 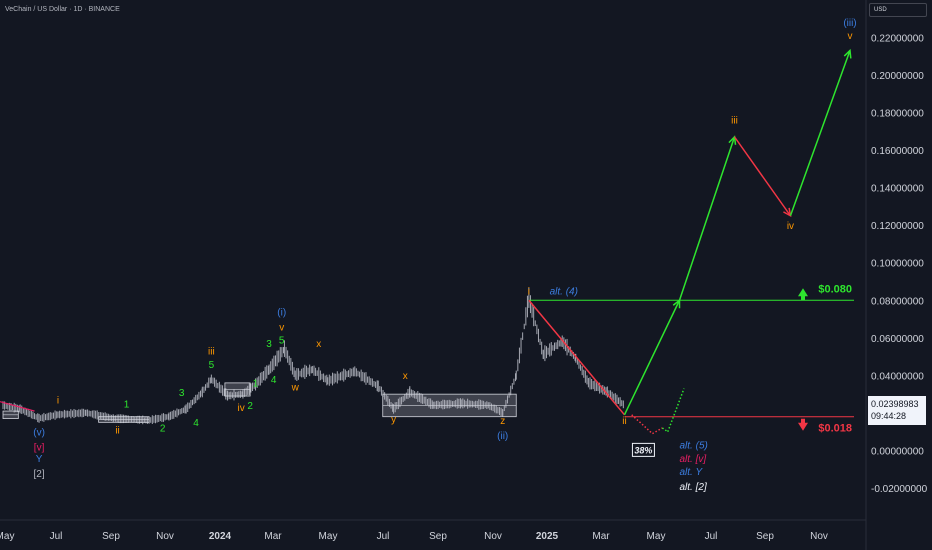 What do you see at coordinates (897, 376) in the screenshot?
I see `y-tick-label: 0.04000000` at bounding box center [897, 376].